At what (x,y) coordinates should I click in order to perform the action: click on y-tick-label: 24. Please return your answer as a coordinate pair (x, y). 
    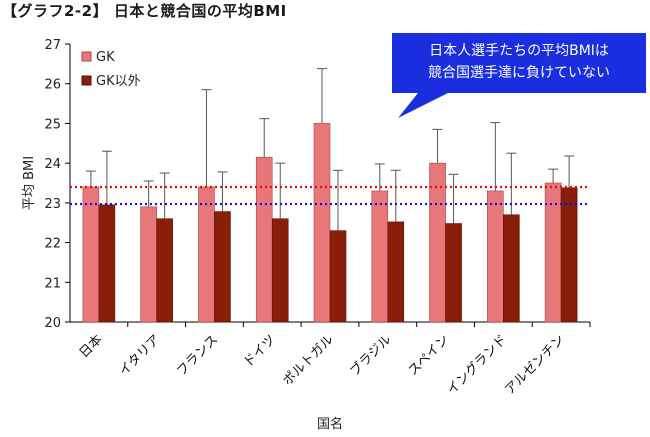
    Looking at the image, I should click on (52, 164).